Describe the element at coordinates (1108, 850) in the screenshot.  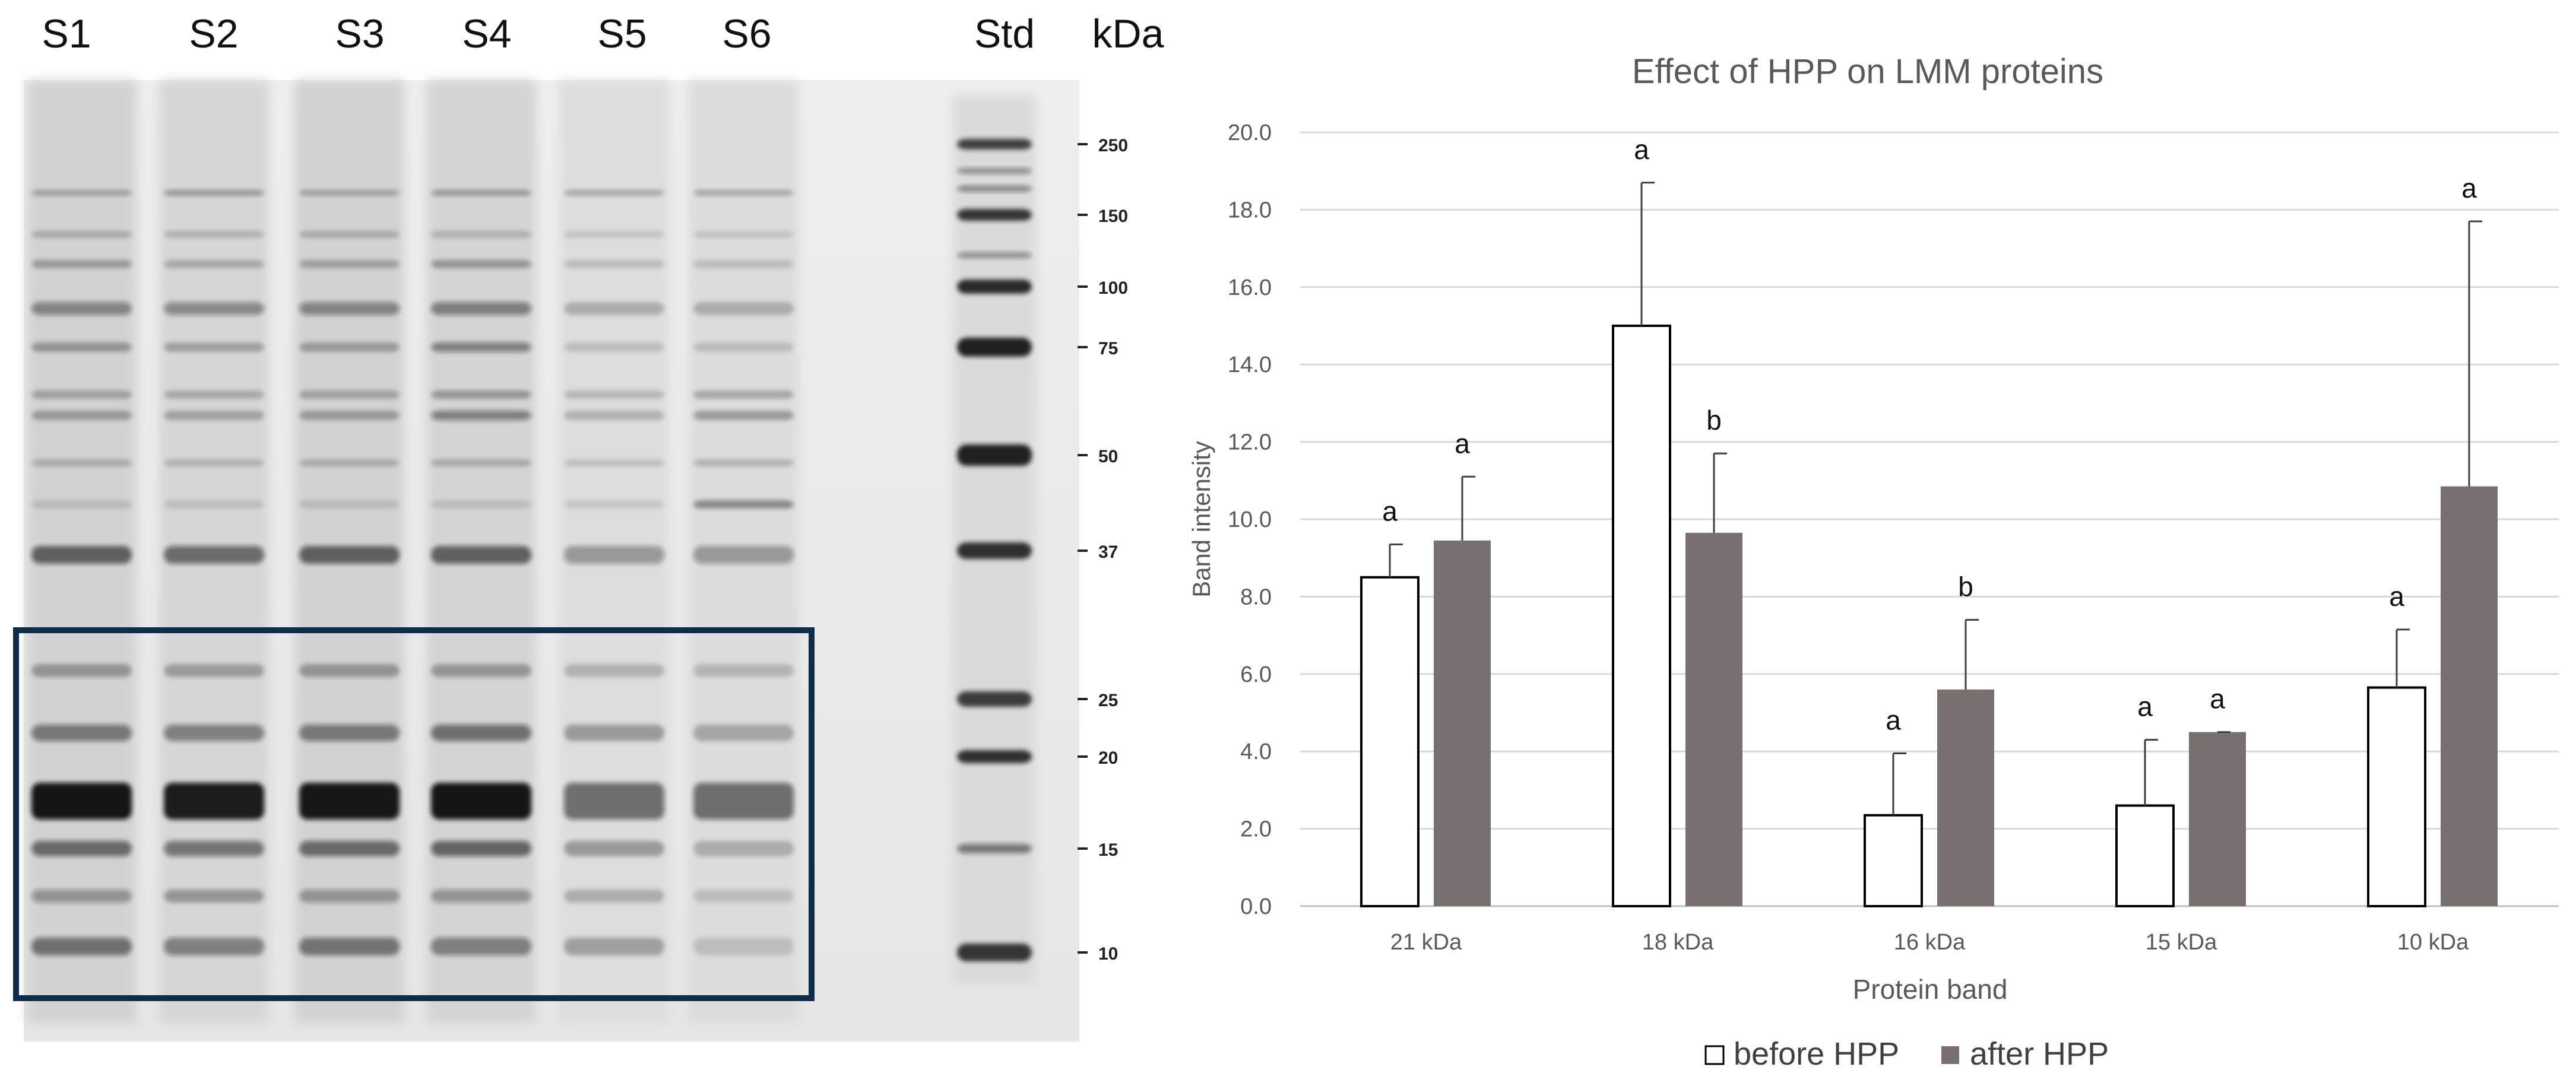
I see `marker-label-15: 15` at that location.